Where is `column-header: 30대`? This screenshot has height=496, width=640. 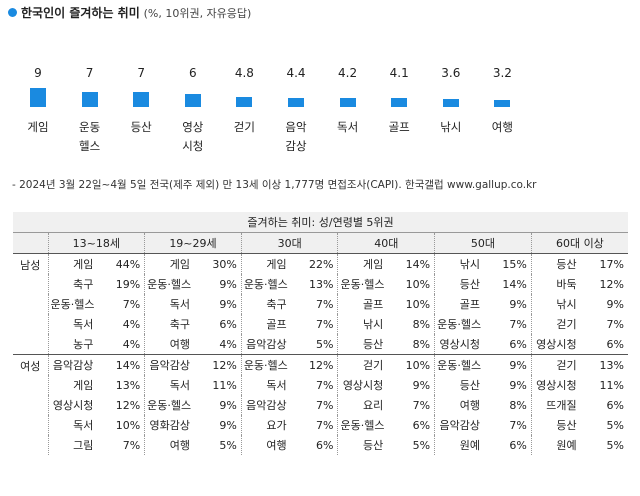 column-header: 30대 is located at coordinates (289, 243).